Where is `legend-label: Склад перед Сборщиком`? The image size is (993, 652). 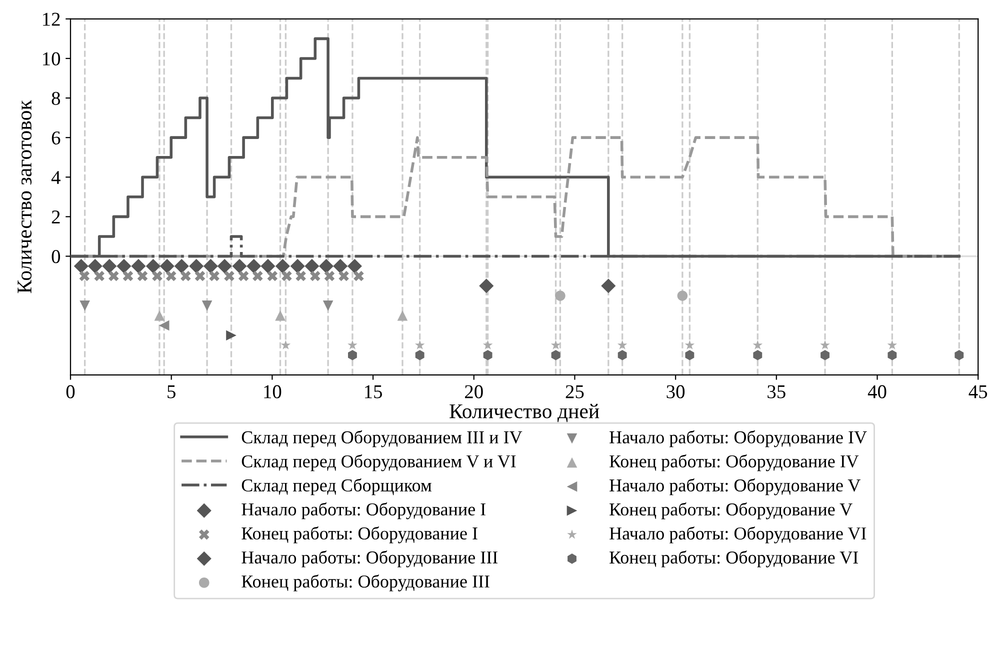 legend-label: Склад перед Сборщиком is located at coordinates (337, 487).